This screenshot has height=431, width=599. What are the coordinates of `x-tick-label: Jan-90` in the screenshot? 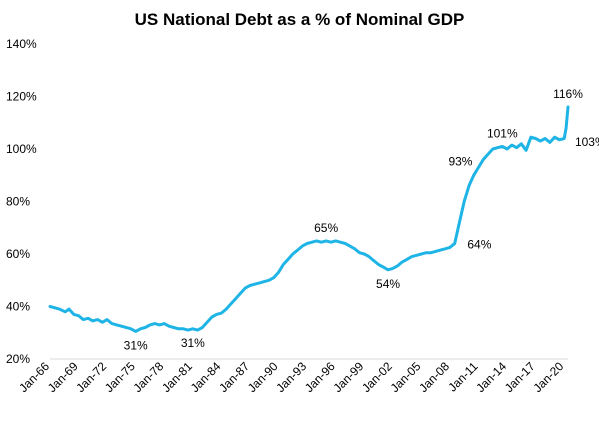 It's located at (263, 377).